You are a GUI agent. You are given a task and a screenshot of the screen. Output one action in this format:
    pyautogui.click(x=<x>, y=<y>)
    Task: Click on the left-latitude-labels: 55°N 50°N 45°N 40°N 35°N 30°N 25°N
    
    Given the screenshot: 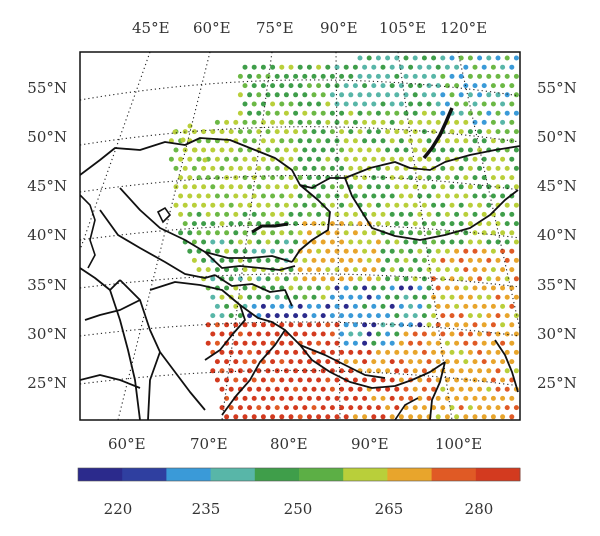 What is the action you would take?
    pyautogui.click(x=47, y=235)
    